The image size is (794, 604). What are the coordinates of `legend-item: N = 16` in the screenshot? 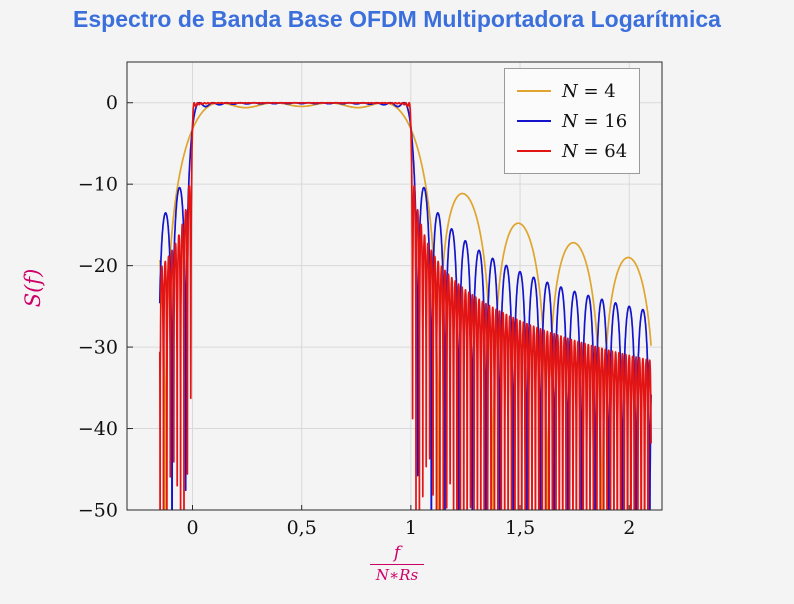 It's located at (572, 121).